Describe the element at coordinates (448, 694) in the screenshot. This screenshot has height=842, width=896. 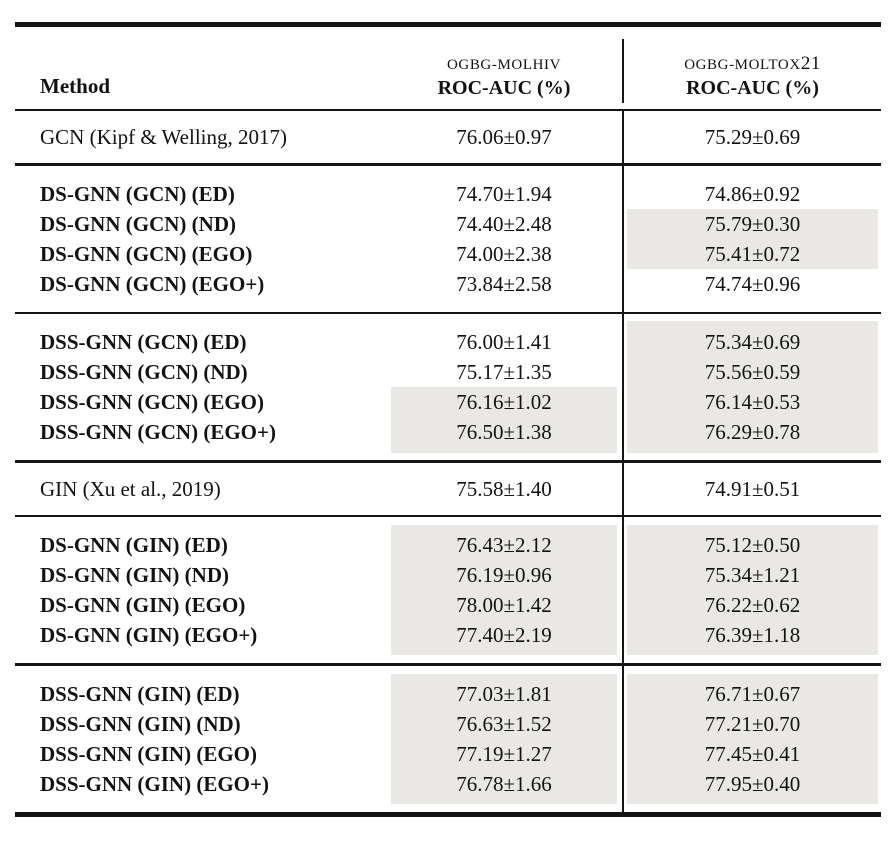
I see `table-row: DSS-GNN (GIN) (ED) 77.03±1.81 76.71±0.67` at that location.